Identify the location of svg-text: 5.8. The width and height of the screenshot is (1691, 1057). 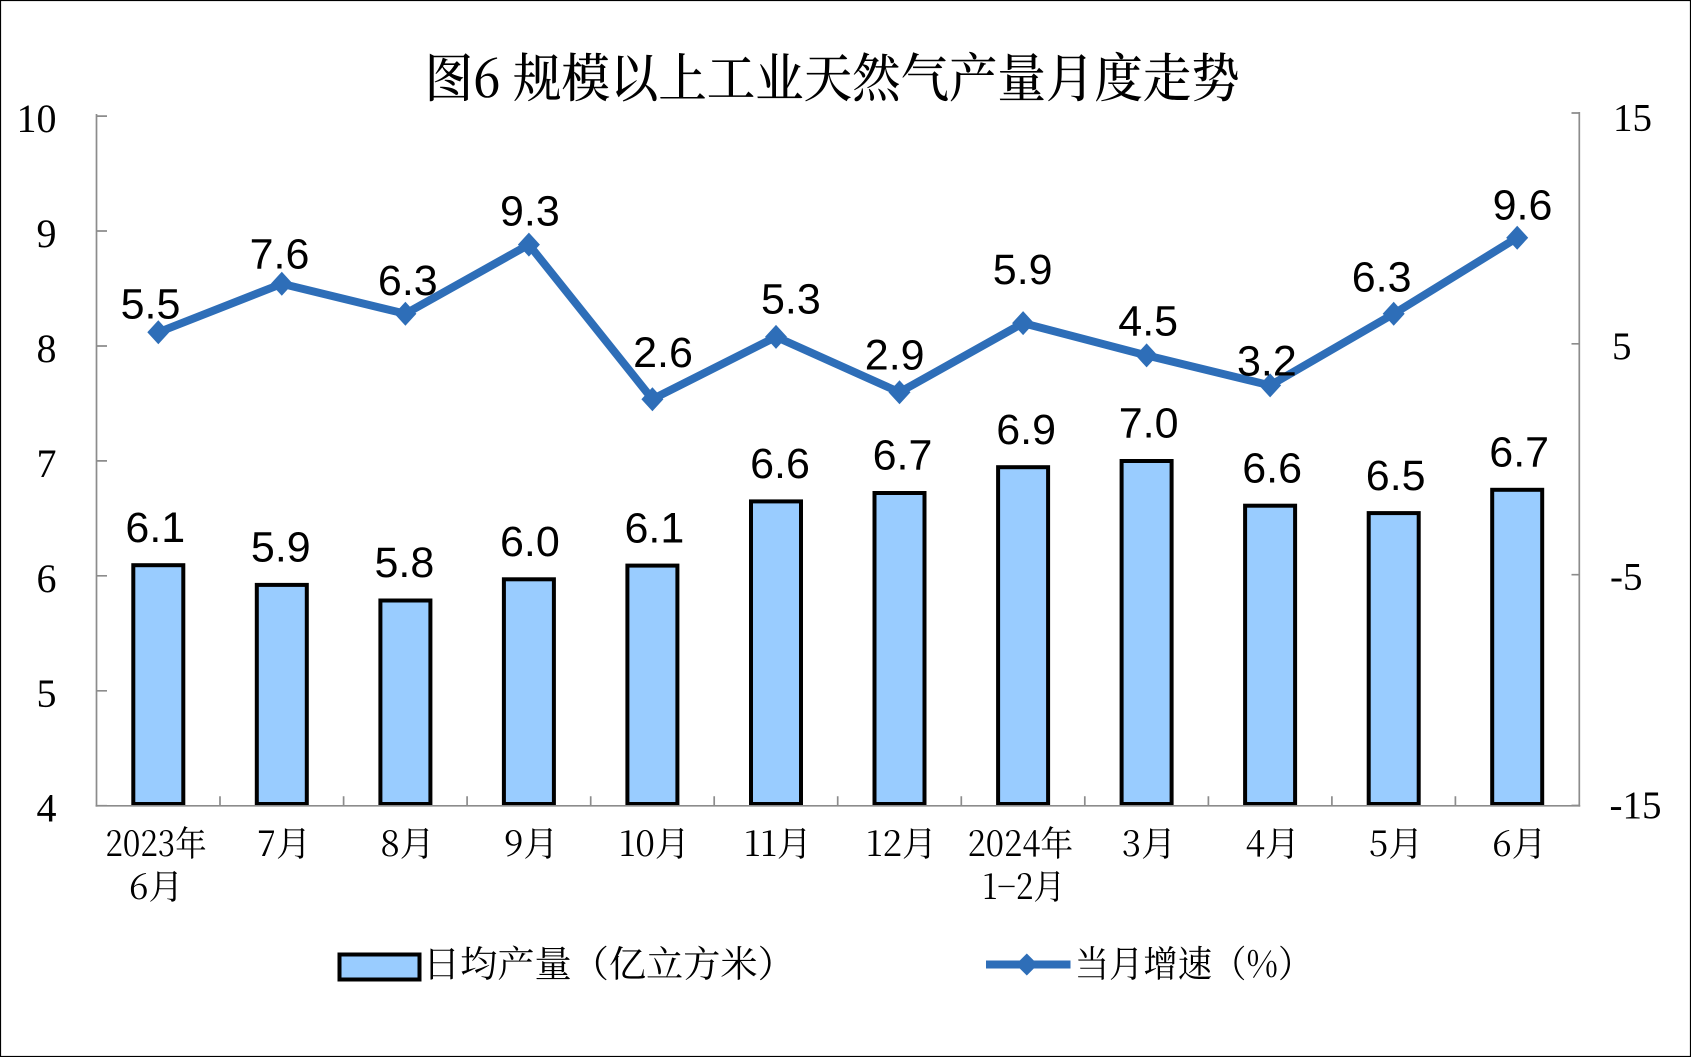
(405, 563).